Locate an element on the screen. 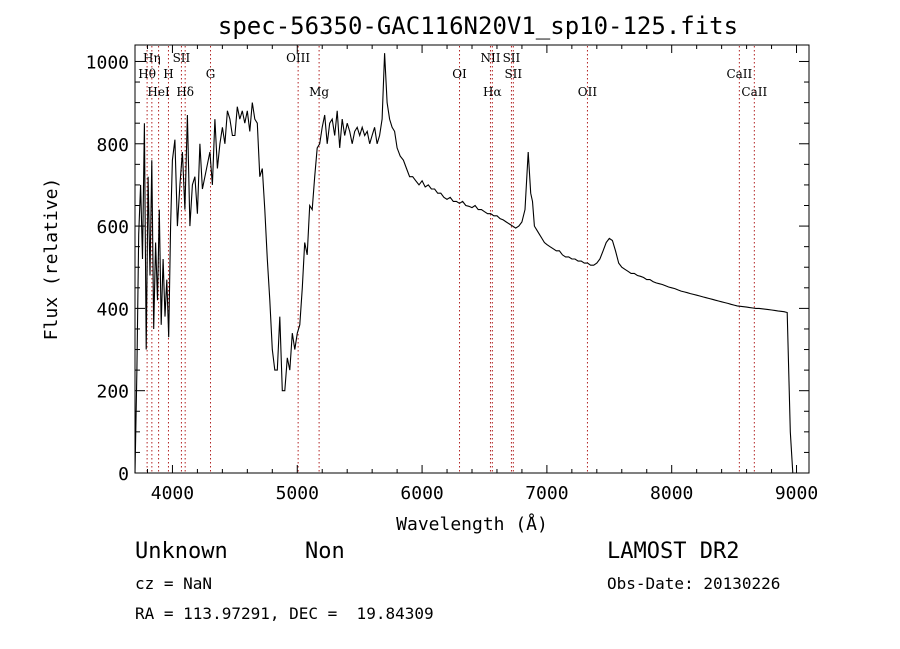  class-label: Unknown is located at coordinates (181, 551).